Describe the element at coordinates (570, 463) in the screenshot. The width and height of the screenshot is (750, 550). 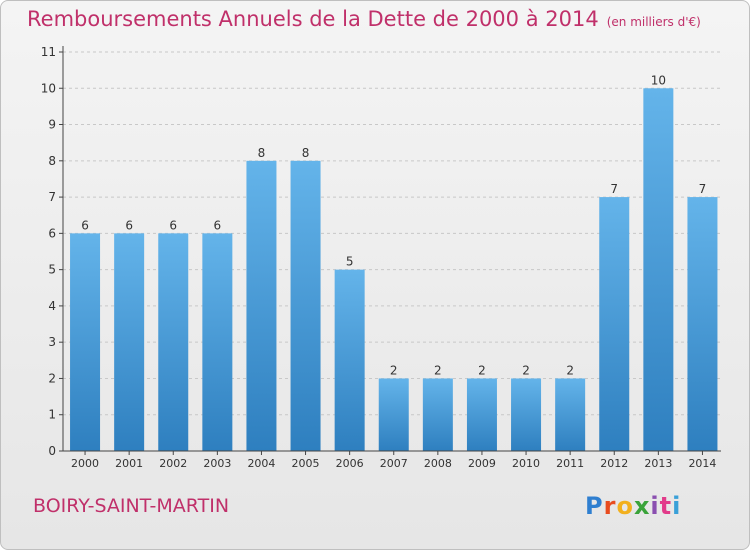
I see `x-tick-label: 2011` at that location.